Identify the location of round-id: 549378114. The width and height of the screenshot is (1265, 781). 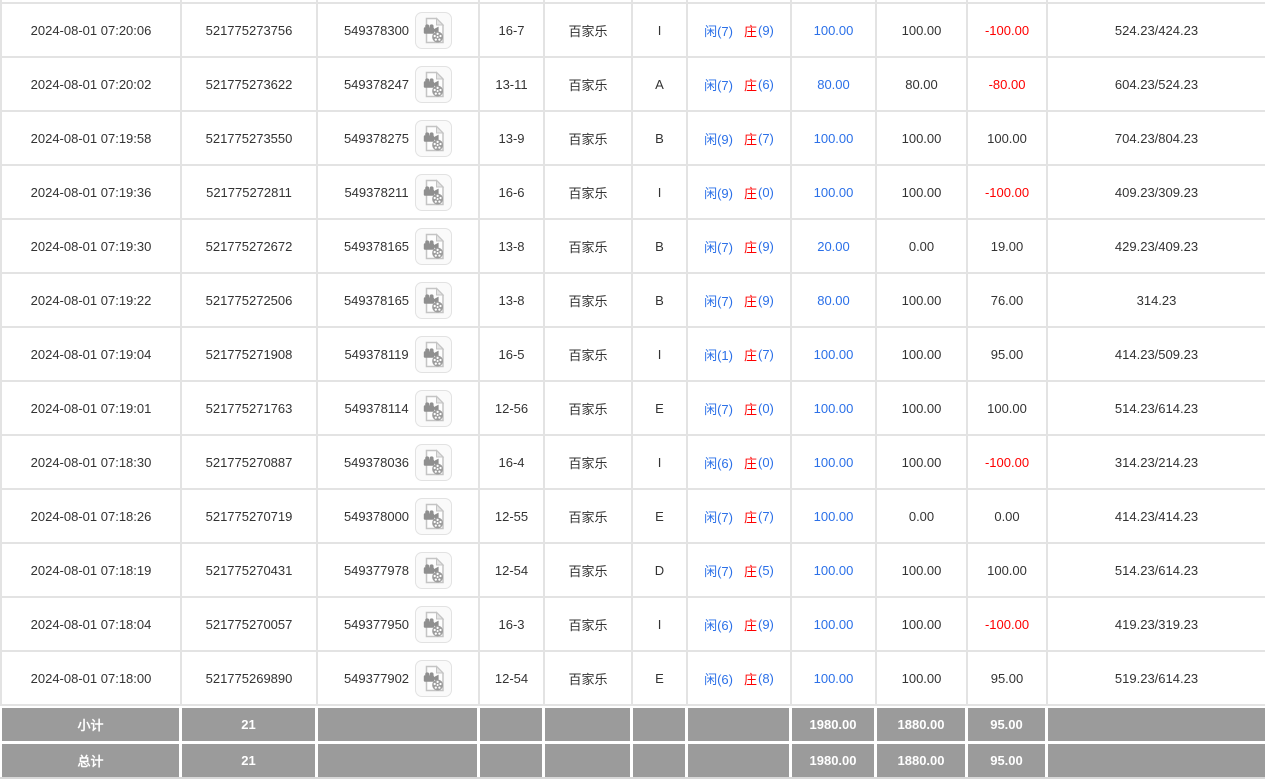
(376, 408).